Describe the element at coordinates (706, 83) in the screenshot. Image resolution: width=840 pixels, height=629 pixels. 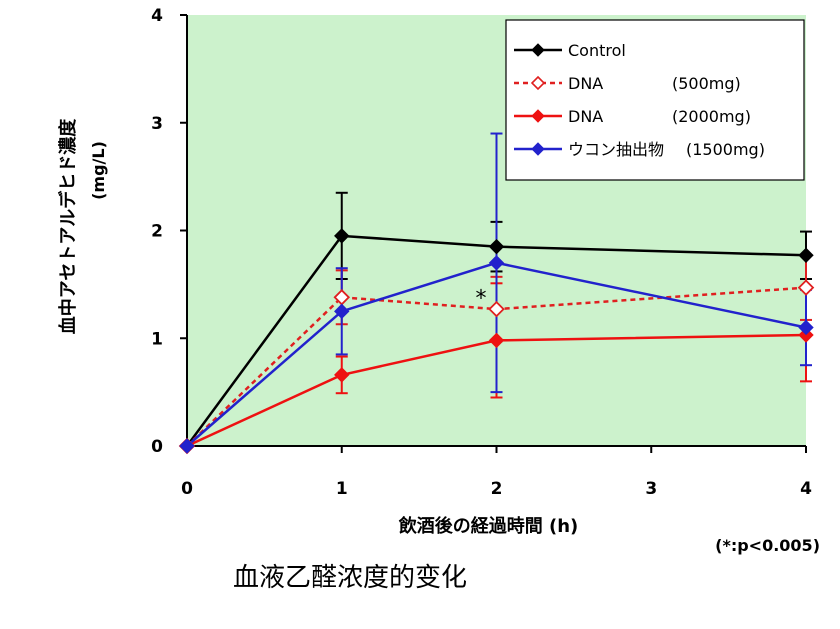
I see `legend-dose: (500mg)` at that location.